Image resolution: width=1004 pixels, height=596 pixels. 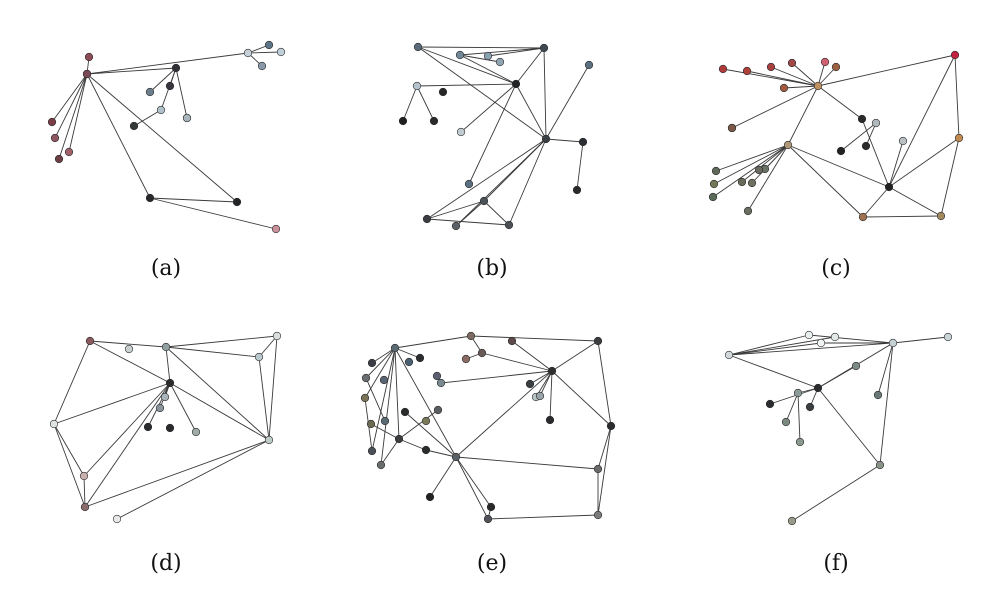 What do you see at coordinates (438, 410) in the screenshot?
I see `panel-e-node-n20` at bounding box center [438, 410].